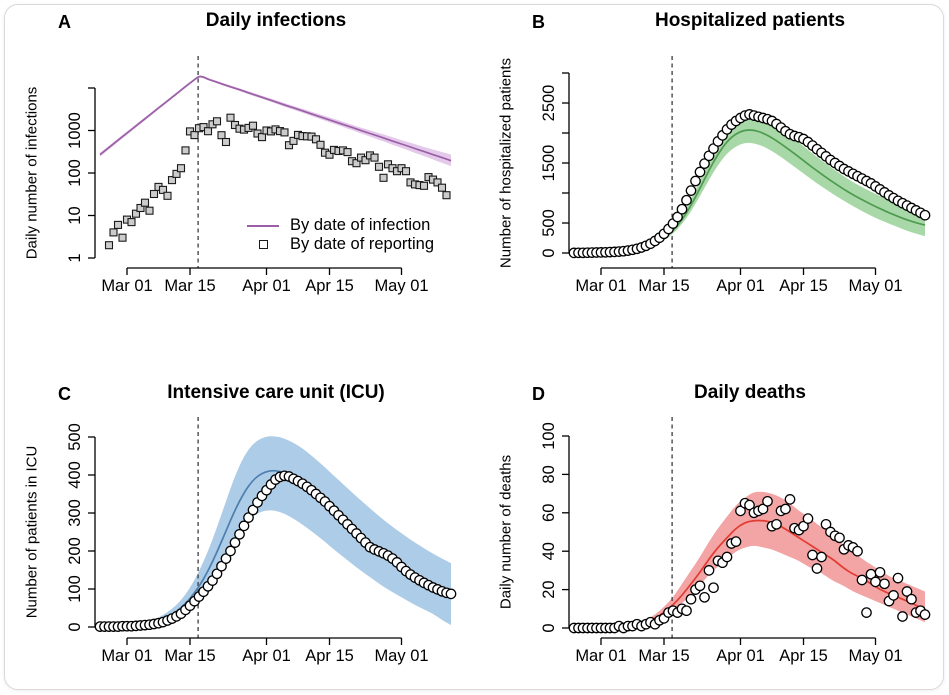  What do you see at coordinates (549, 527) in the screenshot?
I see `y-tick-labels: 0 20 40 60 80 100` at bounding box center [549, 527].